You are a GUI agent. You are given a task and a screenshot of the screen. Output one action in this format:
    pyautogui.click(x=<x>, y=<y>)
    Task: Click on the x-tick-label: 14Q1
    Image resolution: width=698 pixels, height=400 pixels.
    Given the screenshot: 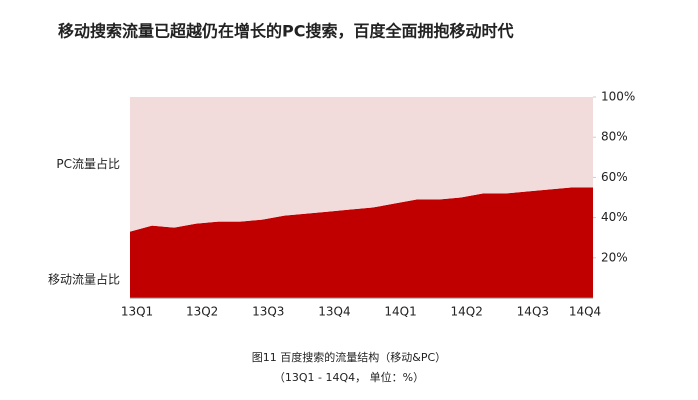 What is the action you would take?
    pyautogui.click(x=400, y=312)
    